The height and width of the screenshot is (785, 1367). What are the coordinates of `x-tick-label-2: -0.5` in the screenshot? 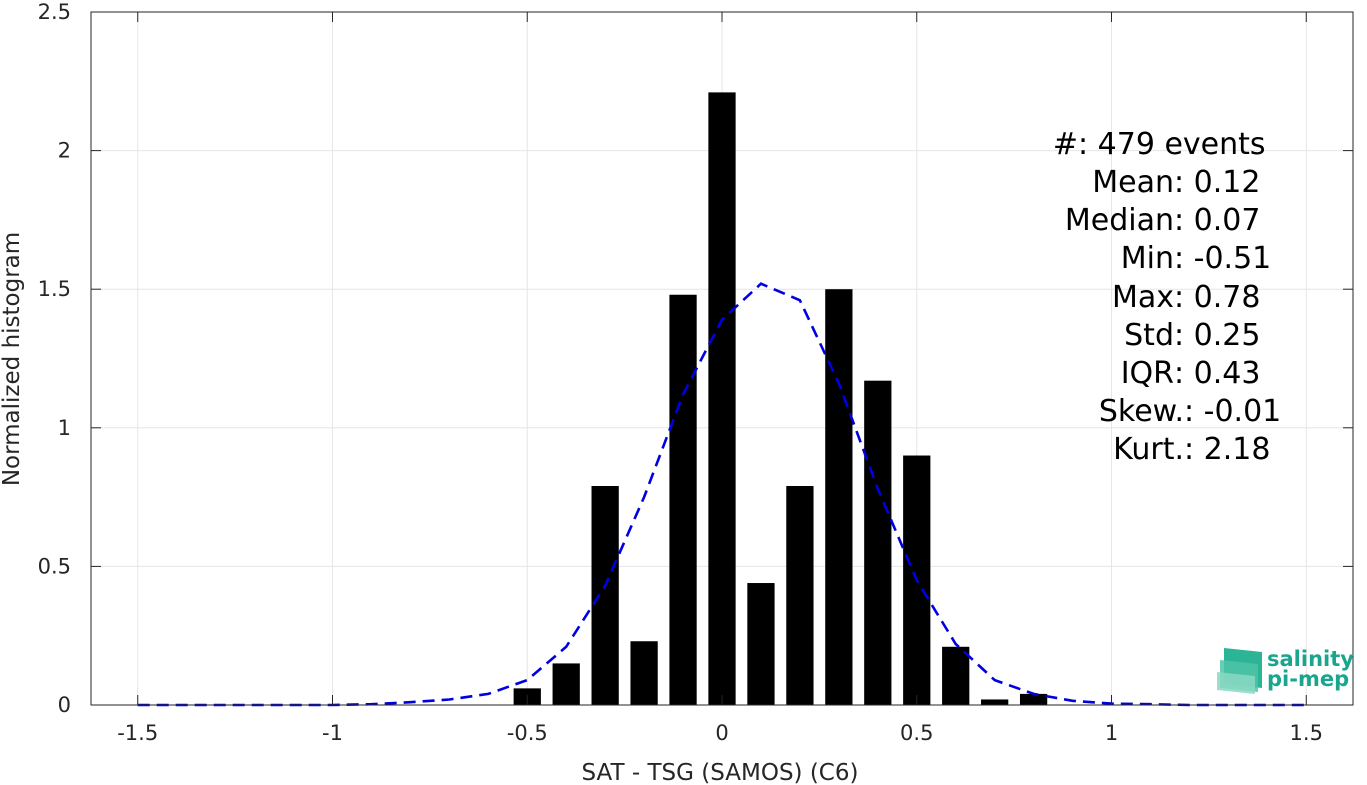 It's located at (527, 733).